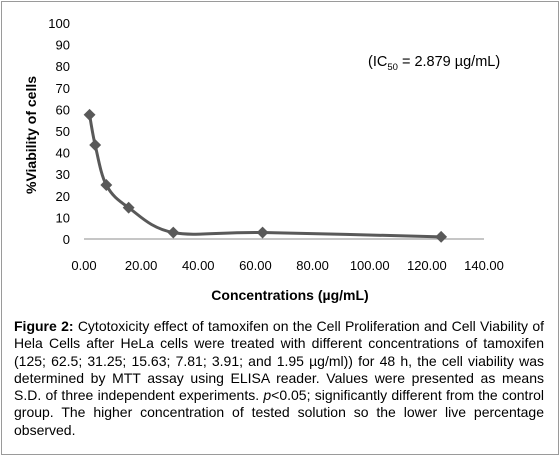 The width and height of the screenshot is (560, 456). What do you see at coordinates (44, 326) in the screenshot?
I see `figure-label: Figure 2:` at bounding box center [44, 326].